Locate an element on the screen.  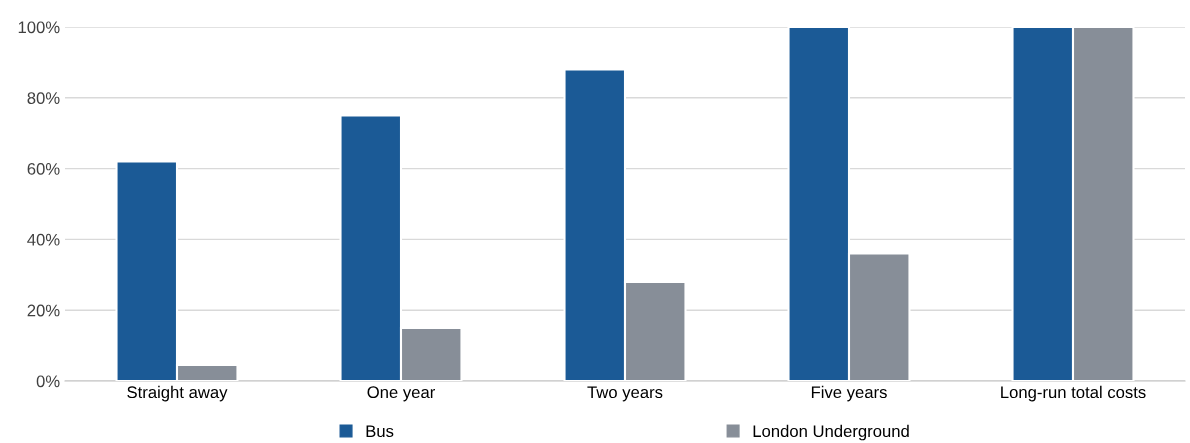
x-tick-label: One year is located at coordinates (401, 394).